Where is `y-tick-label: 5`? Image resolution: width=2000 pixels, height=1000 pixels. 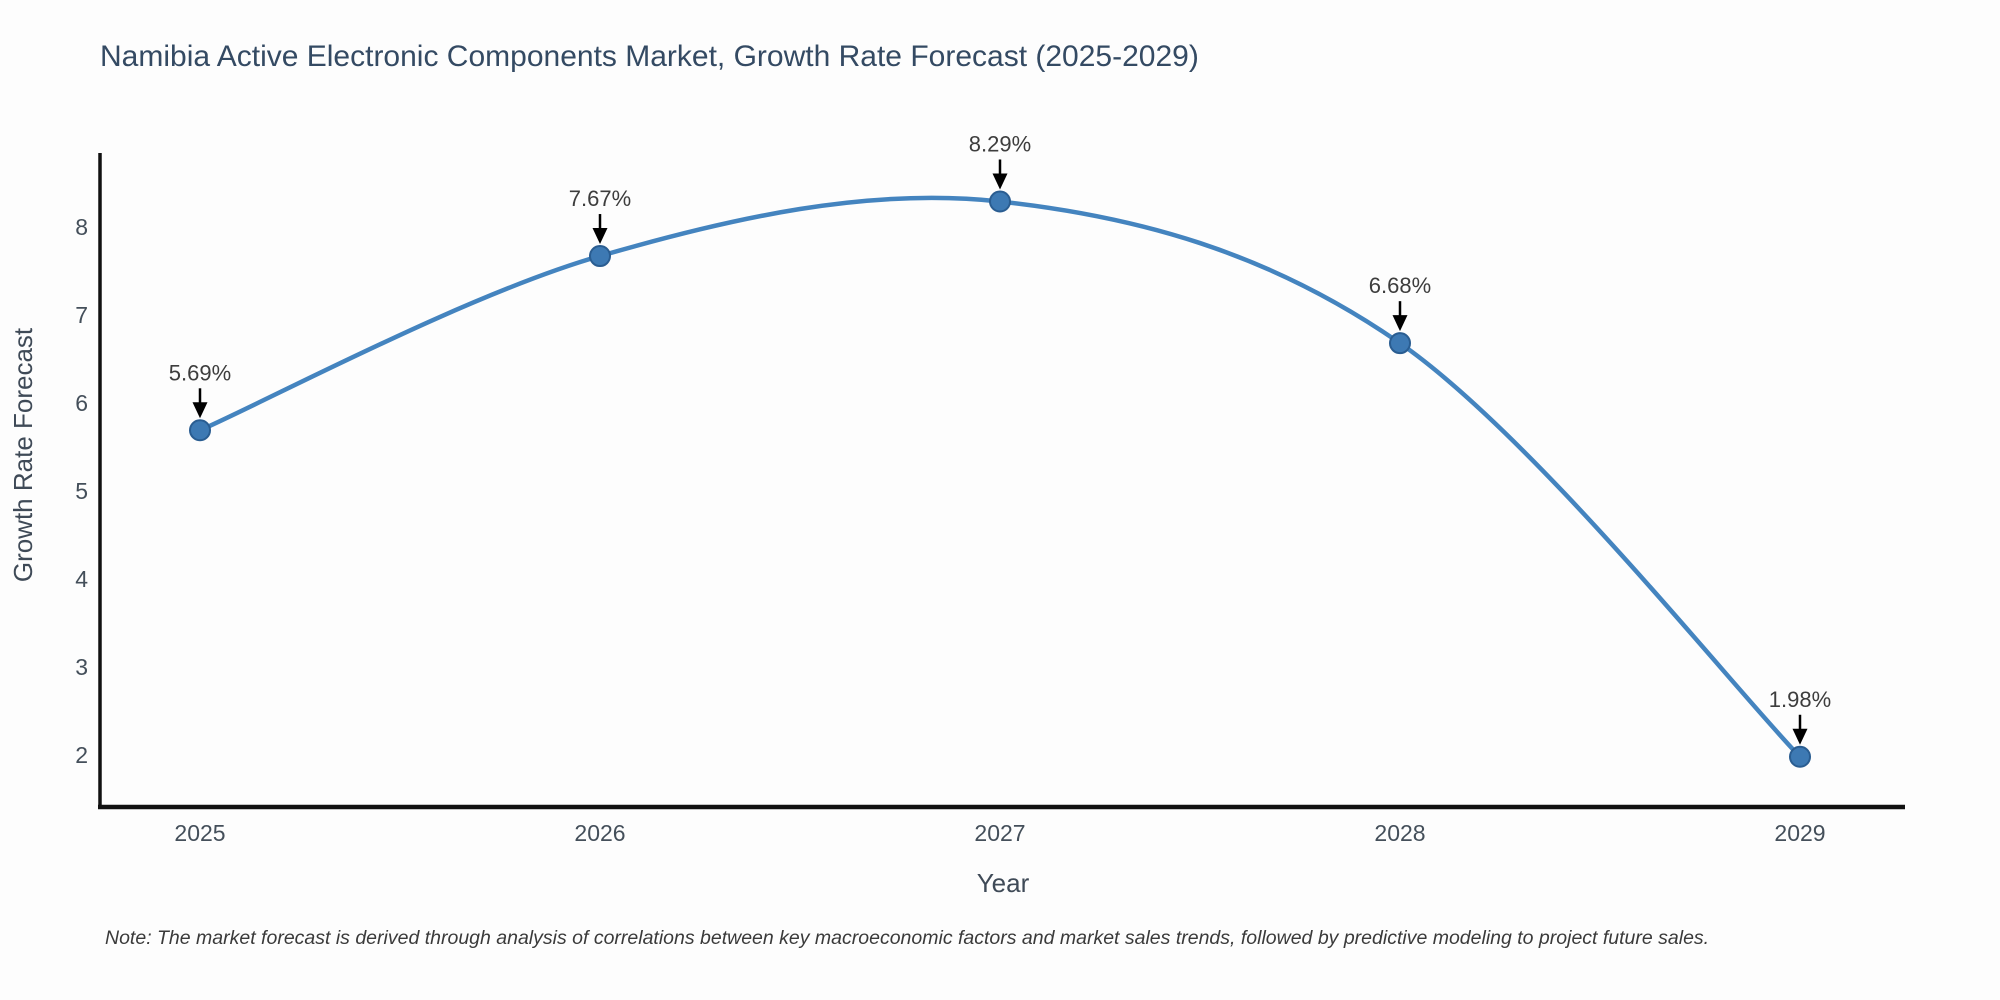
y-tick-label: 5 is located at coordinates (81, 491).